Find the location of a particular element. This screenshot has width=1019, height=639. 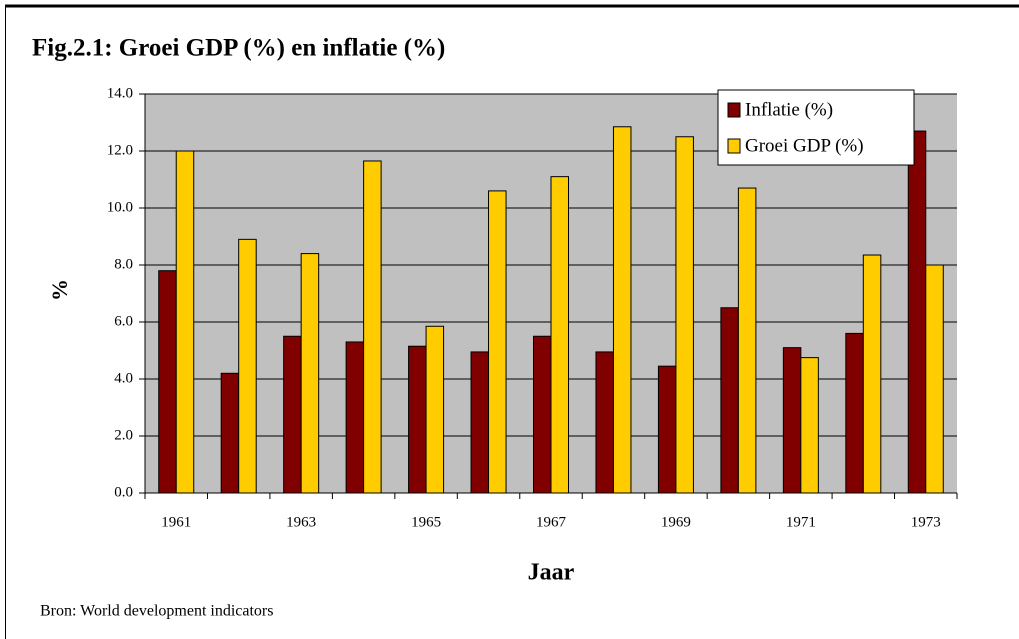

legend-label: Groei GDP (%) is located at coordinates (804, 145).